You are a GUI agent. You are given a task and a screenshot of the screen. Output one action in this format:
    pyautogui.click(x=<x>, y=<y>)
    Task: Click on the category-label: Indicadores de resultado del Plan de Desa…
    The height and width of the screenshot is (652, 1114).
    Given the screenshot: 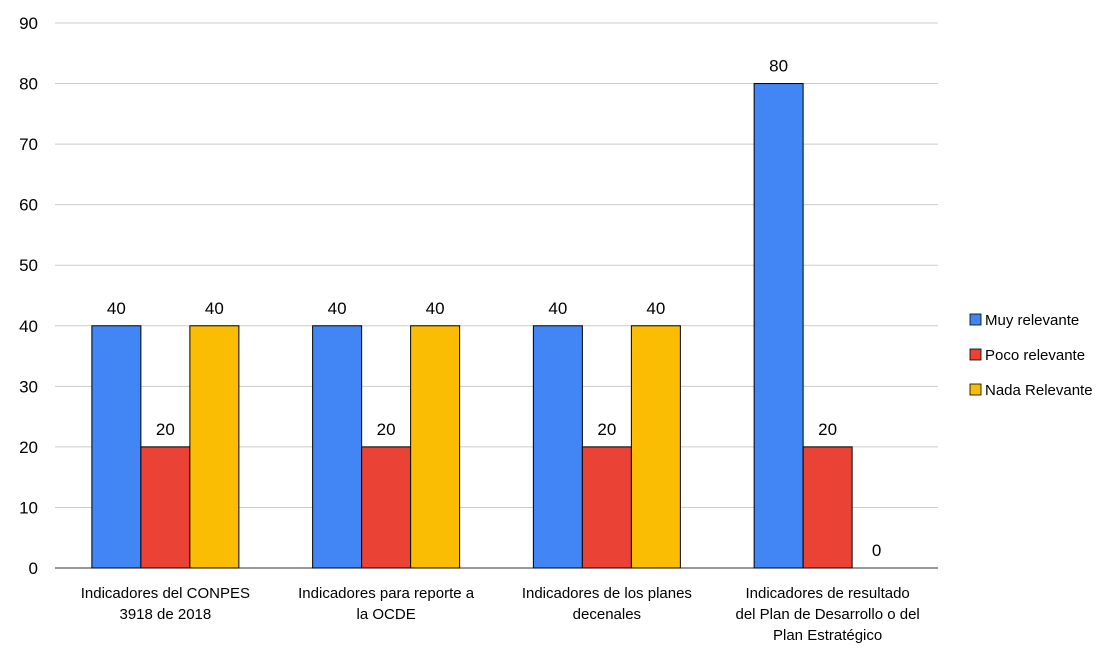 What is the action you would take?
    pyautogui.click(x=827, y=614)
    